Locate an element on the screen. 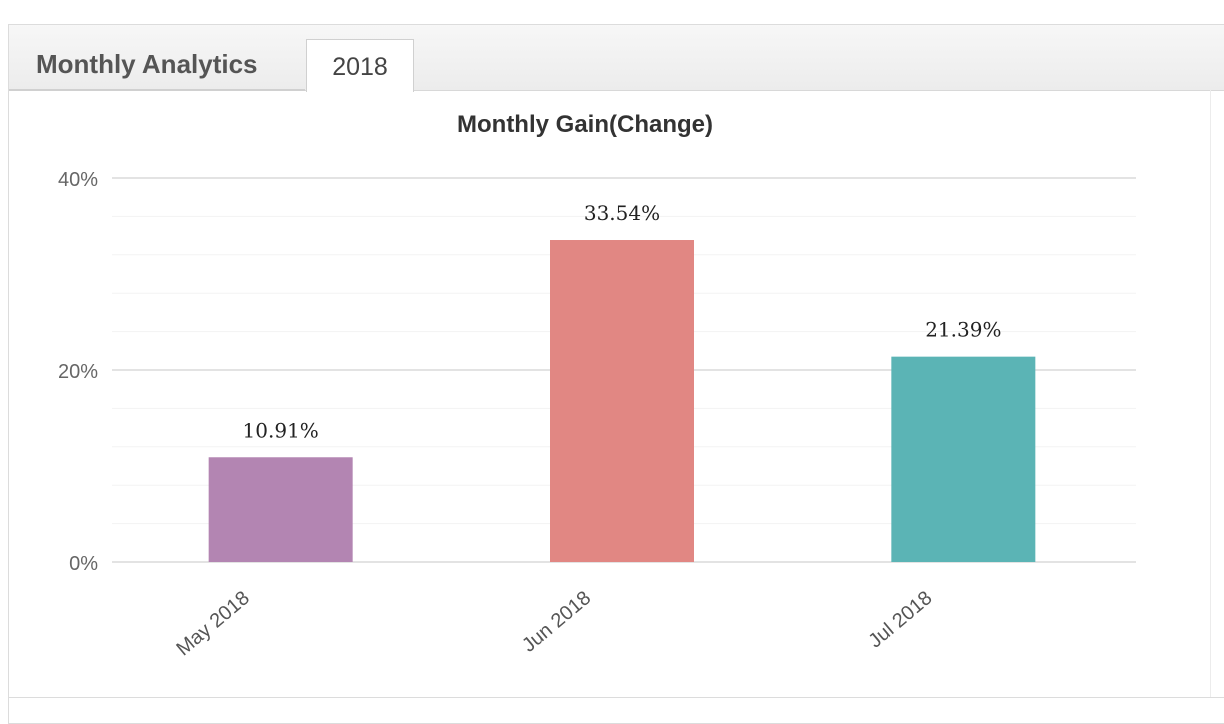  y-tick-label: 0% is located at coordinates (83, 564).